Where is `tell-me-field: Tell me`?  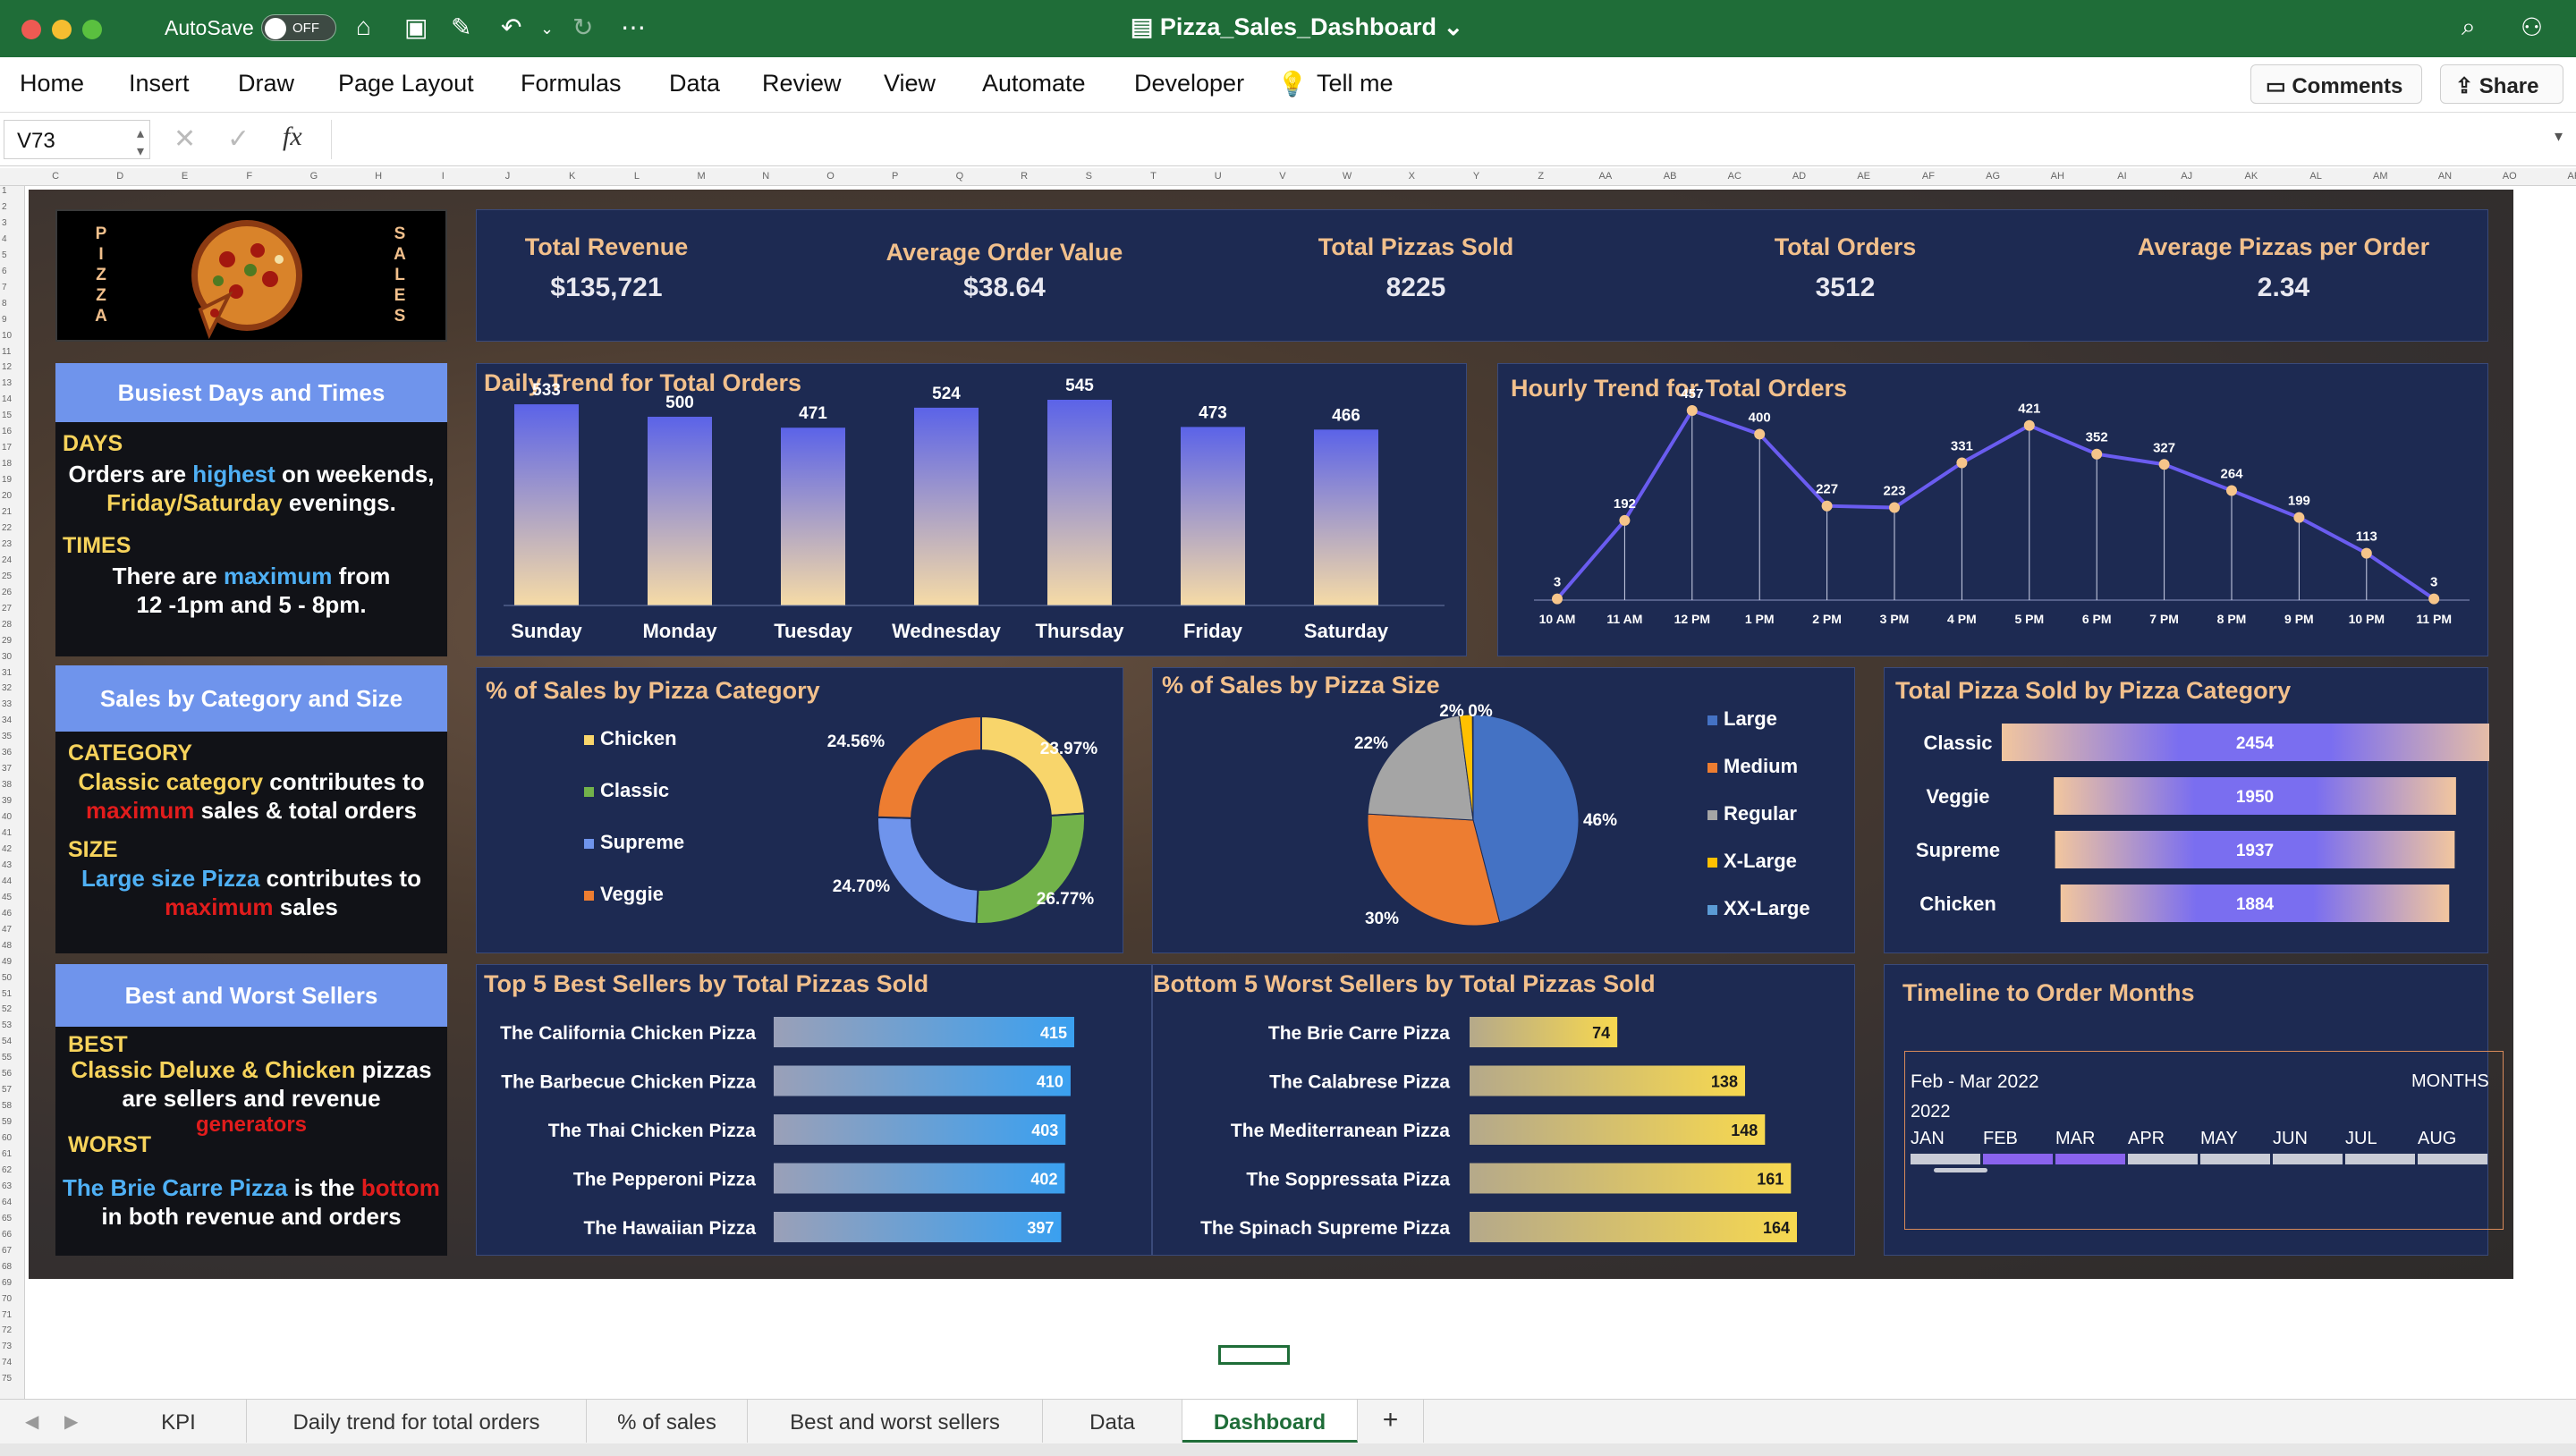 tell-me-field: Tell me is located at coordinates (1355, 83).